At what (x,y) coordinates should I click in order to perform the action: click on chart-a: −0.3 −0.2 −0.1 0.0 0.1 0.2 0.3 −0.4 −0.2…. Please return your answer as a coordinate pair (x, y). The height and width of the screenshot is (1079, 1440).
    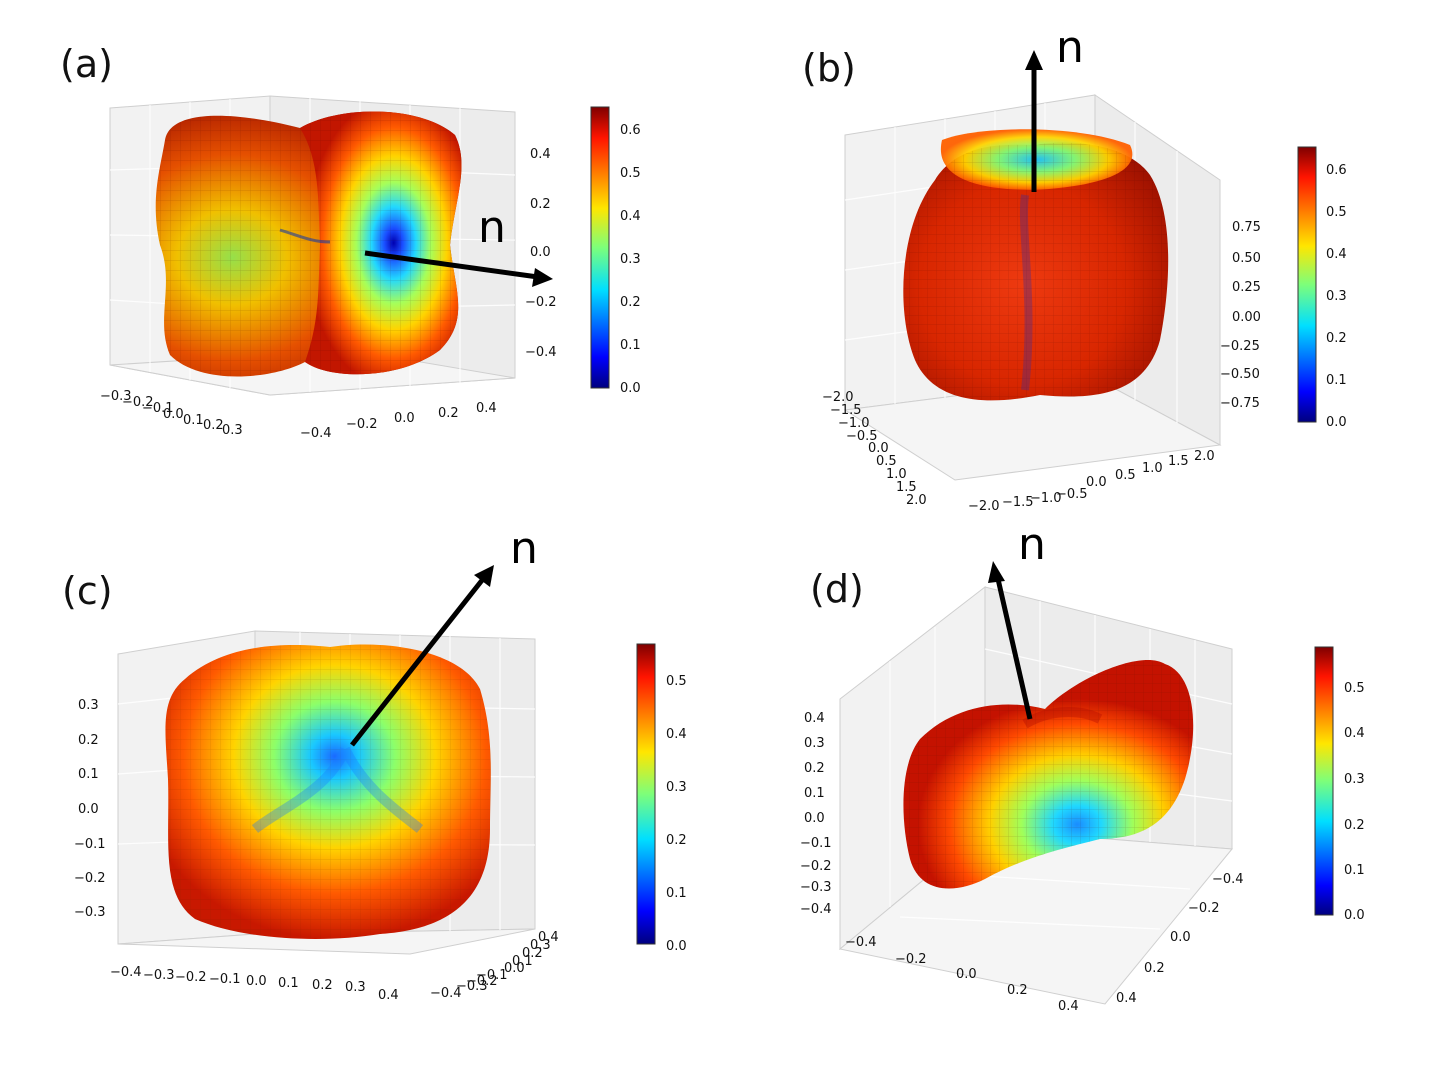
    Looking at the image, I should click on (370, 268).